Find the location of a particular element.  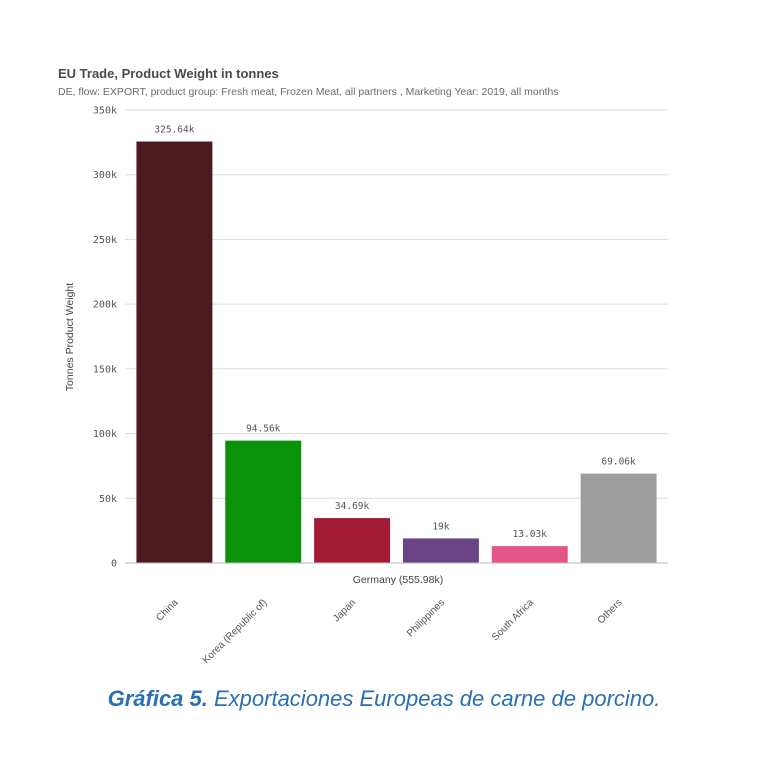

y-tick-label: 150k is located at coordinates (105, 369).